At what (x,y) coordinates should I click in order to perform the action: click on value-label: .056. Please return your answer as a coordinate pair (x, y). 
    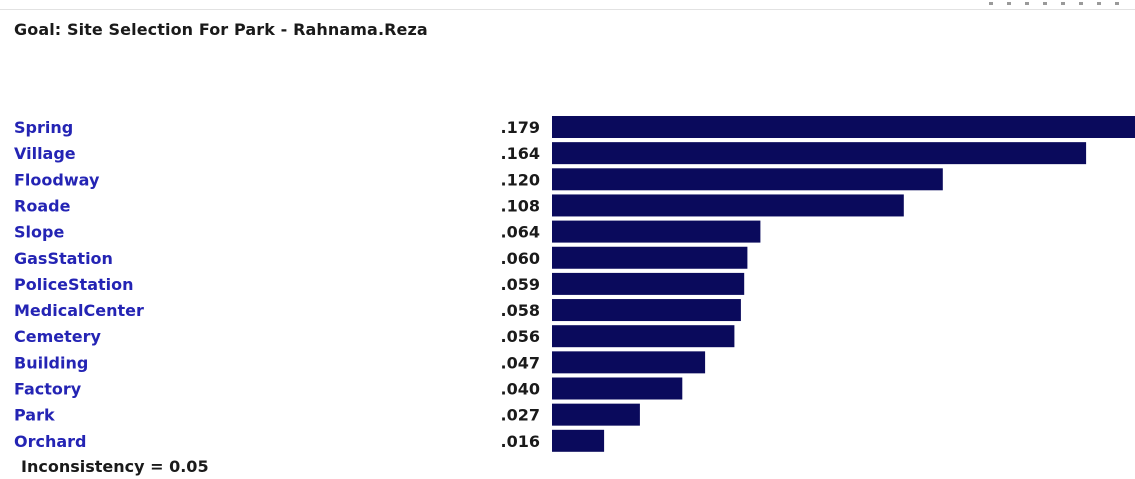
    Looking at the image, I should click on (520, 336).